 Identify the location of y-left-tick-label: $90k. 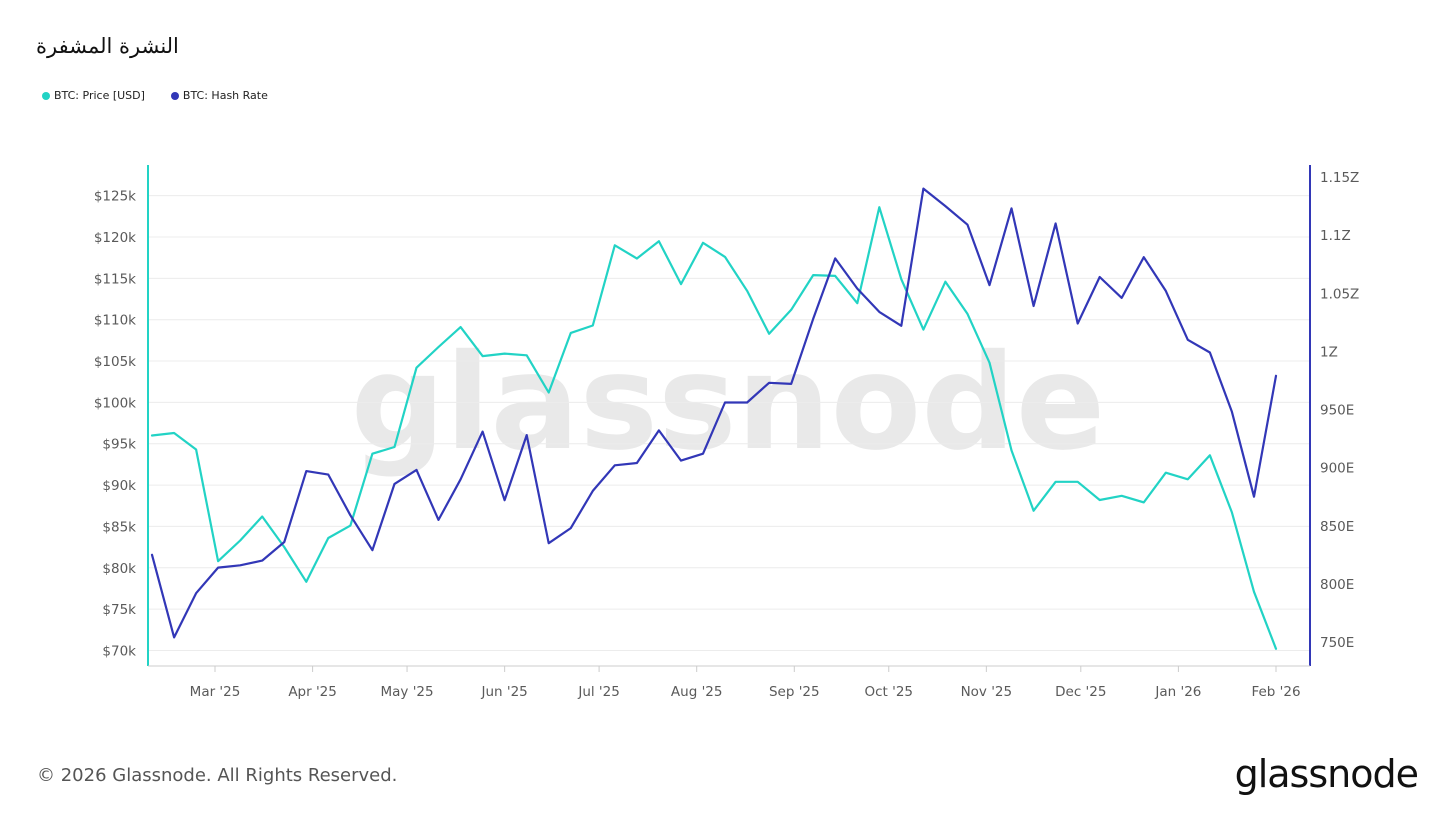
(119, 486).